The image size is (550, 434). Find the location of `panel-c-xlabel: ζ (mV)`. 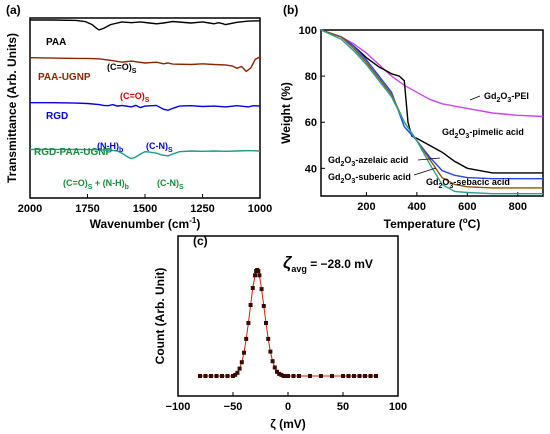

panel-c-xlabel: ζ (mV) is located at coordinates (288, 424).